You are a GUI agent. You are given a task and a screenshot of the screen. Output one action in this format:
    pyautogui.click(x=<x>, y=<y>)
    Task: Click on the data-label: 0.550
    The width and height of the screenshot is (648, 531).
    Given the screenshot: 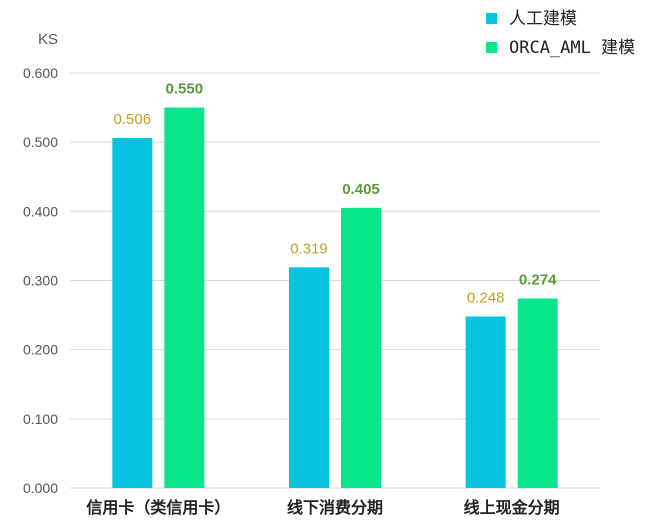 What is the action you would take?
    pyautogui.click(x=185, y=89)
    